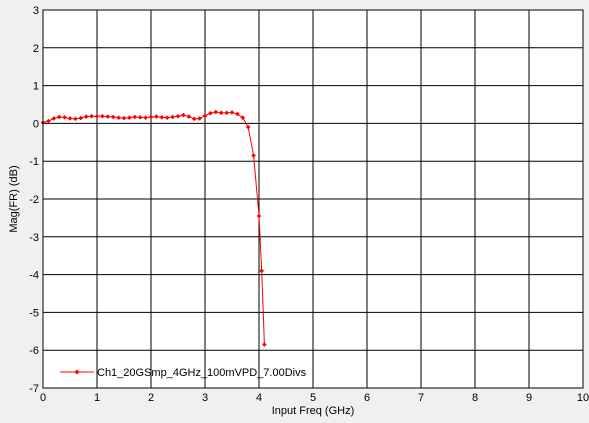  What do you see at coordinates (34, 351) in the screenshot?
I see `y-tick-label: -6` at bounding box center [34, 351].